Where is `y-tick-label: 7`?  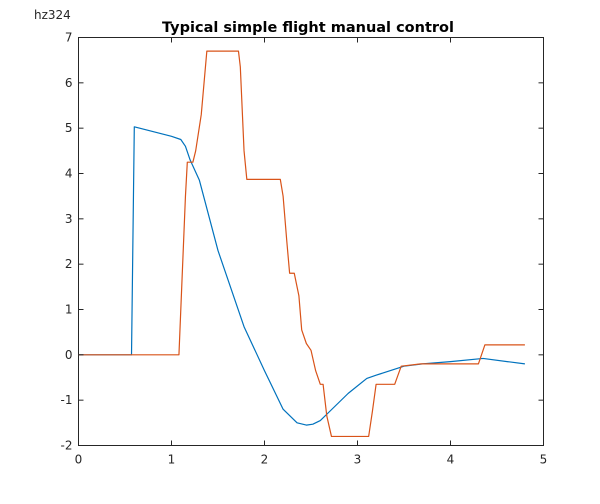 y-tick-label: 7 is located at coordinates (69, 38).